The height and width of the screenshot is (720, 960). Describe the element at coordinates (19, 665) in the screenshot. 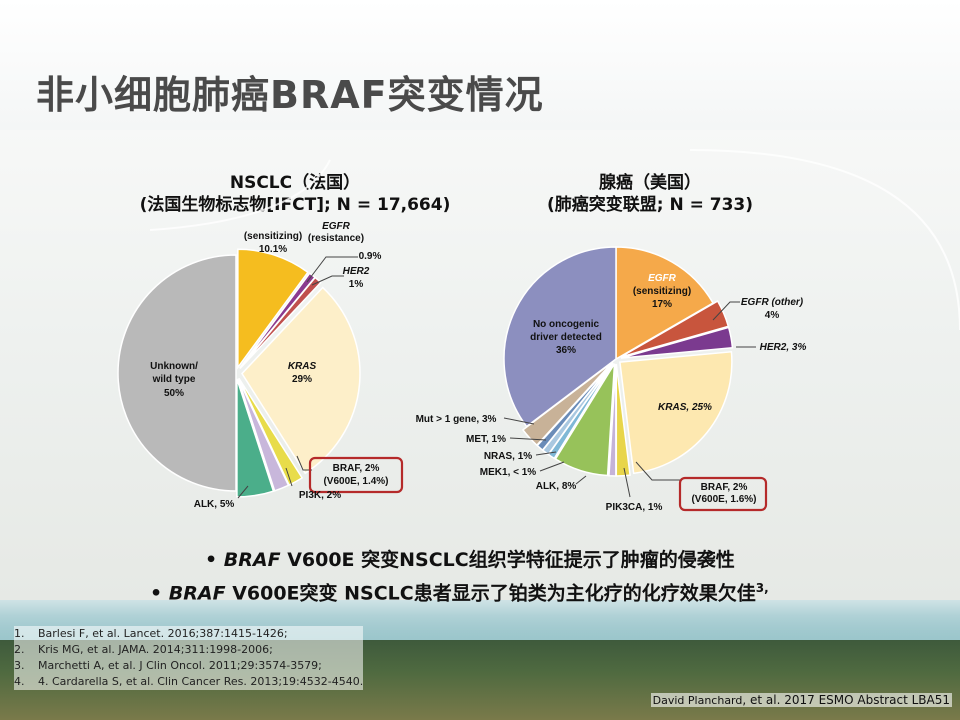

I see `reference-number: 3.` at that location.